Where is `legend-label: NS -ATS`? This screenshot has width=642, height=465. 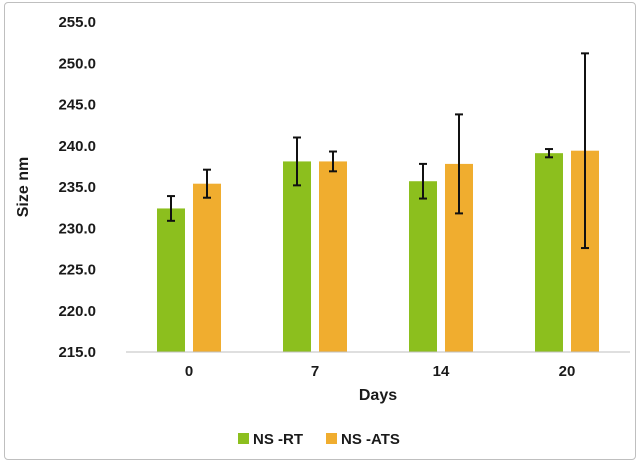 legend-label: NS -ATS is located at coordinates (370, 439).